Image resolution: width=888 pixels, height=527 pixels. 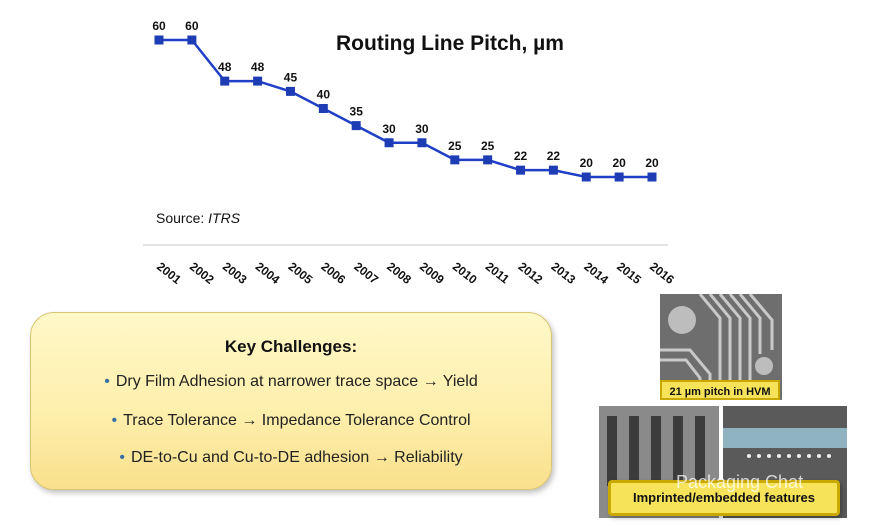 What do you see at coordinates (497, 272) in the screenshot?
I see `x-tick-label: 2011` at bounding box center [497, 272].